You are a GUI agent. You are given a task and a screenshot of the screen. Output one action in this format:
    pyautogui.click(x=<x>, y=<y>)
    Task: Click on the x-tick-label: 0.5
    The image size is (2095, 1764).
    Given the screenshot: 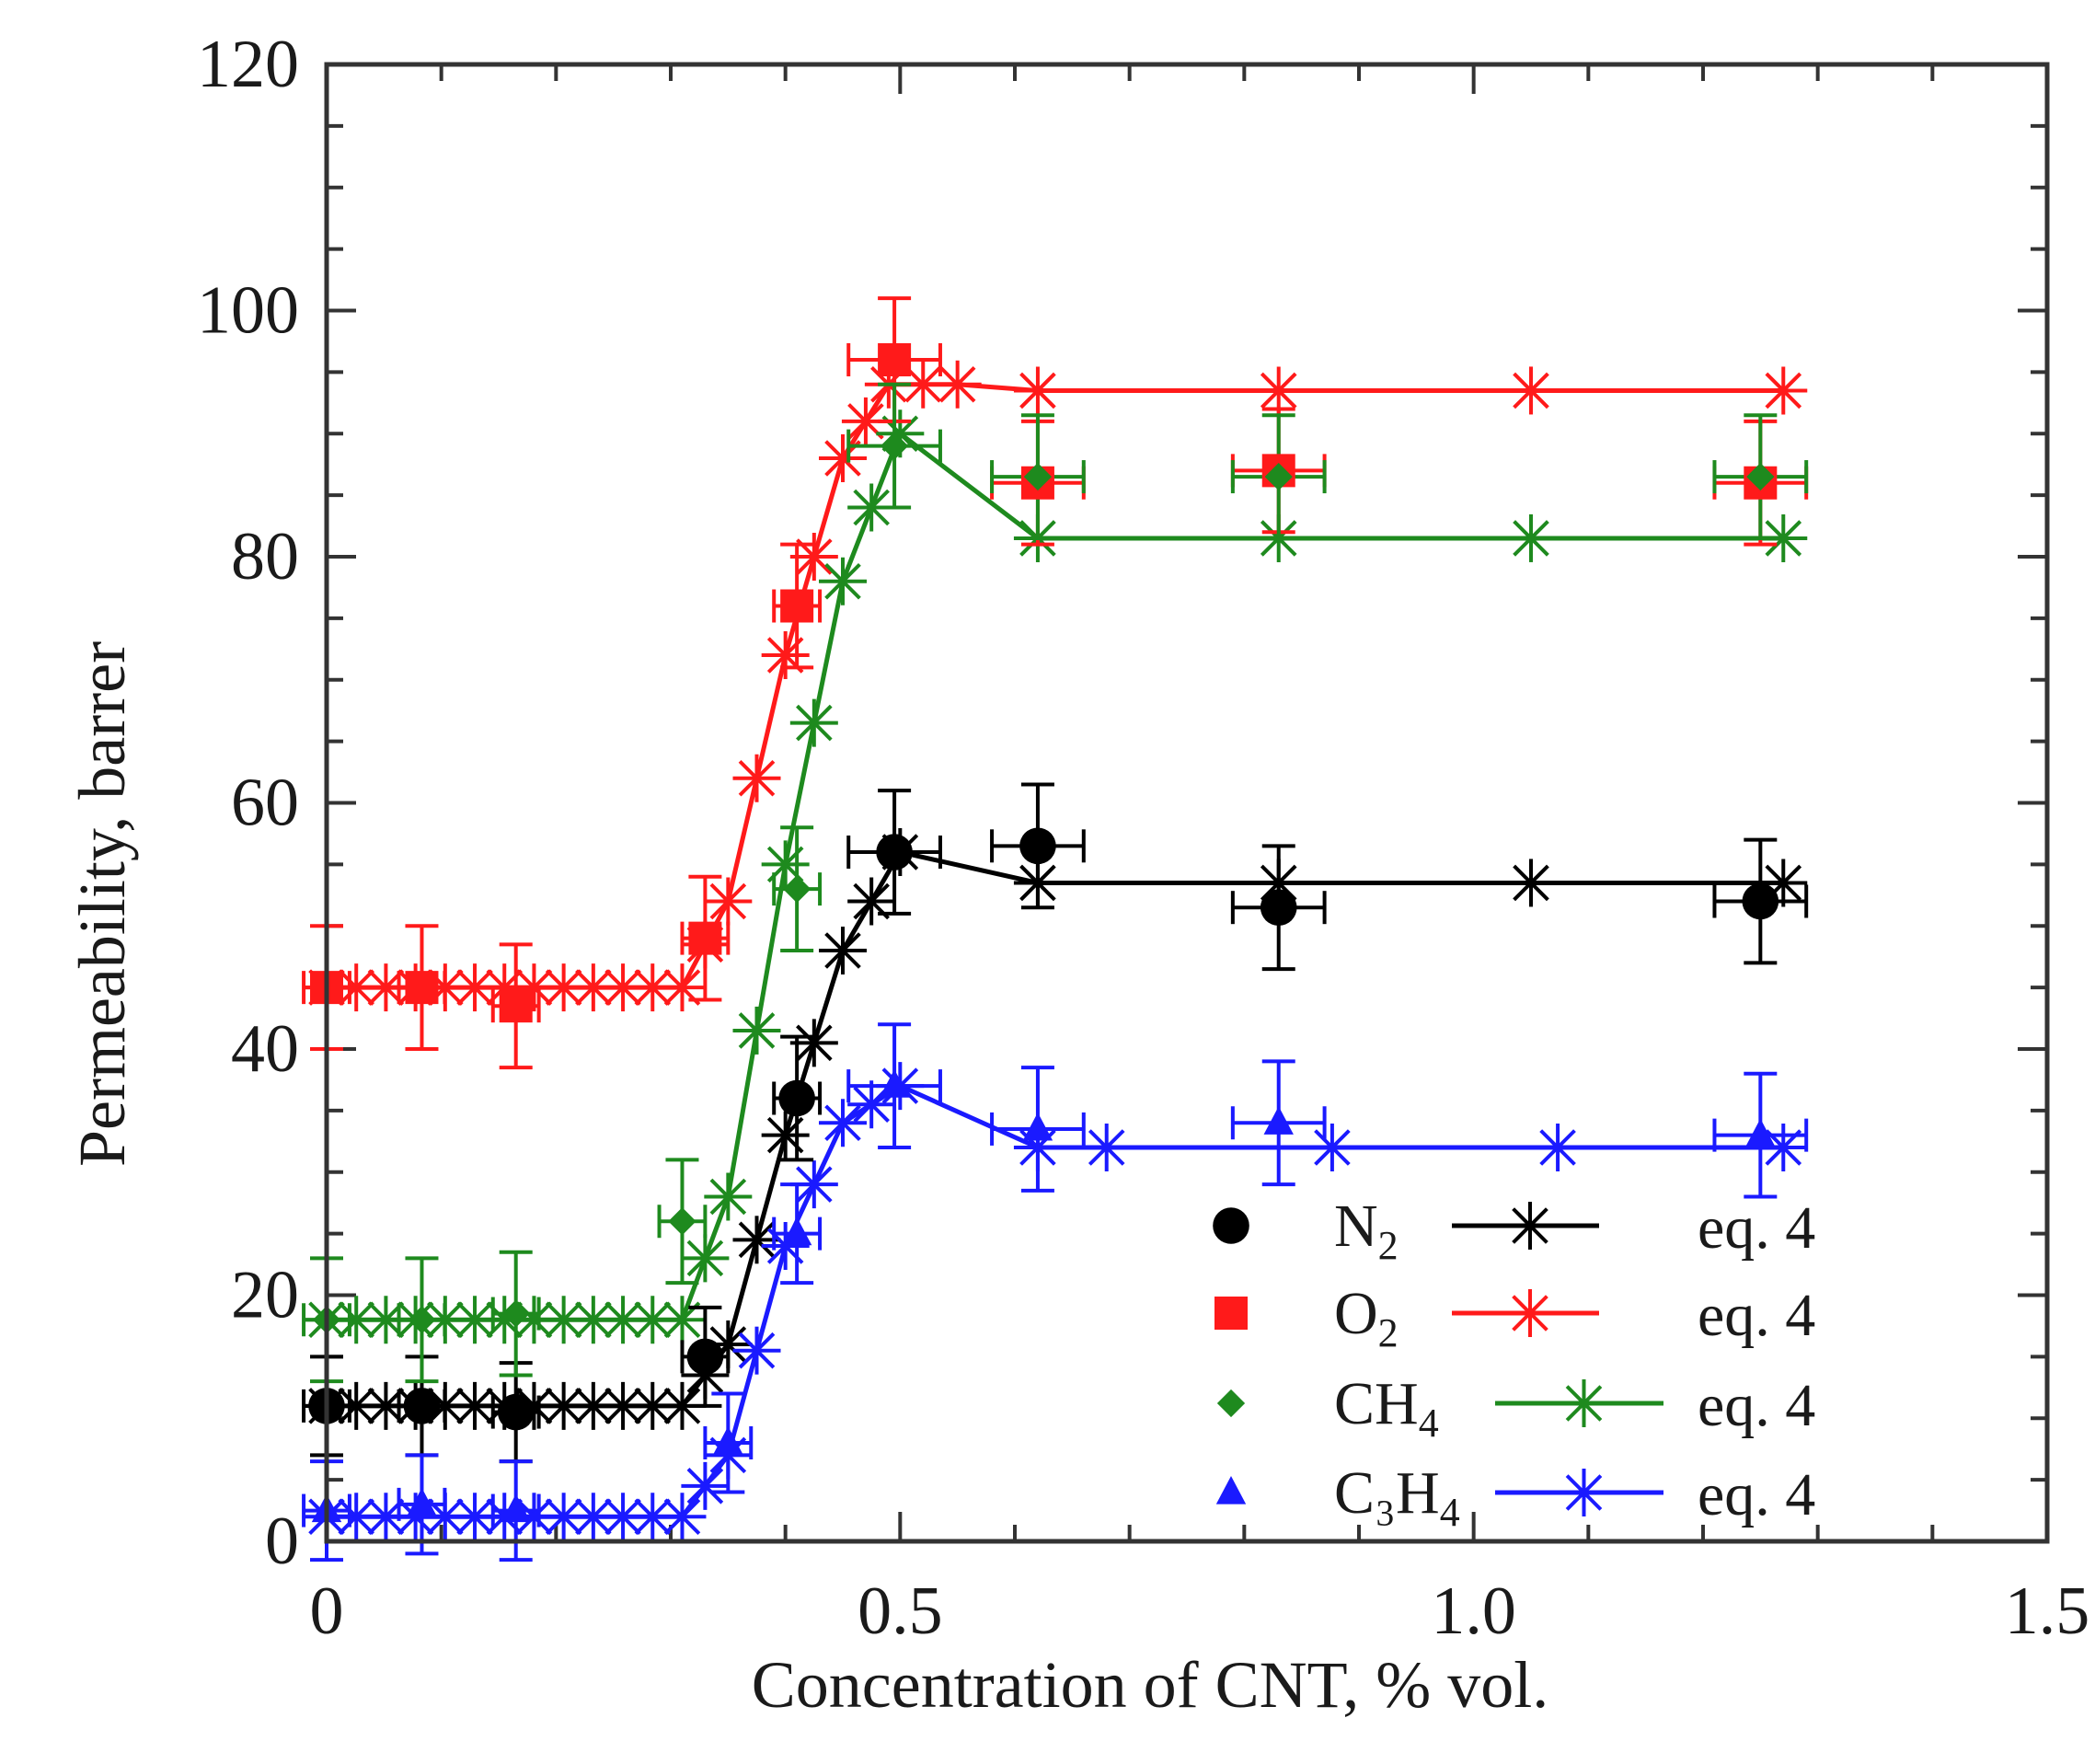 What is the action you would take?
    pyautogui.click(x=900, y=1611)
    